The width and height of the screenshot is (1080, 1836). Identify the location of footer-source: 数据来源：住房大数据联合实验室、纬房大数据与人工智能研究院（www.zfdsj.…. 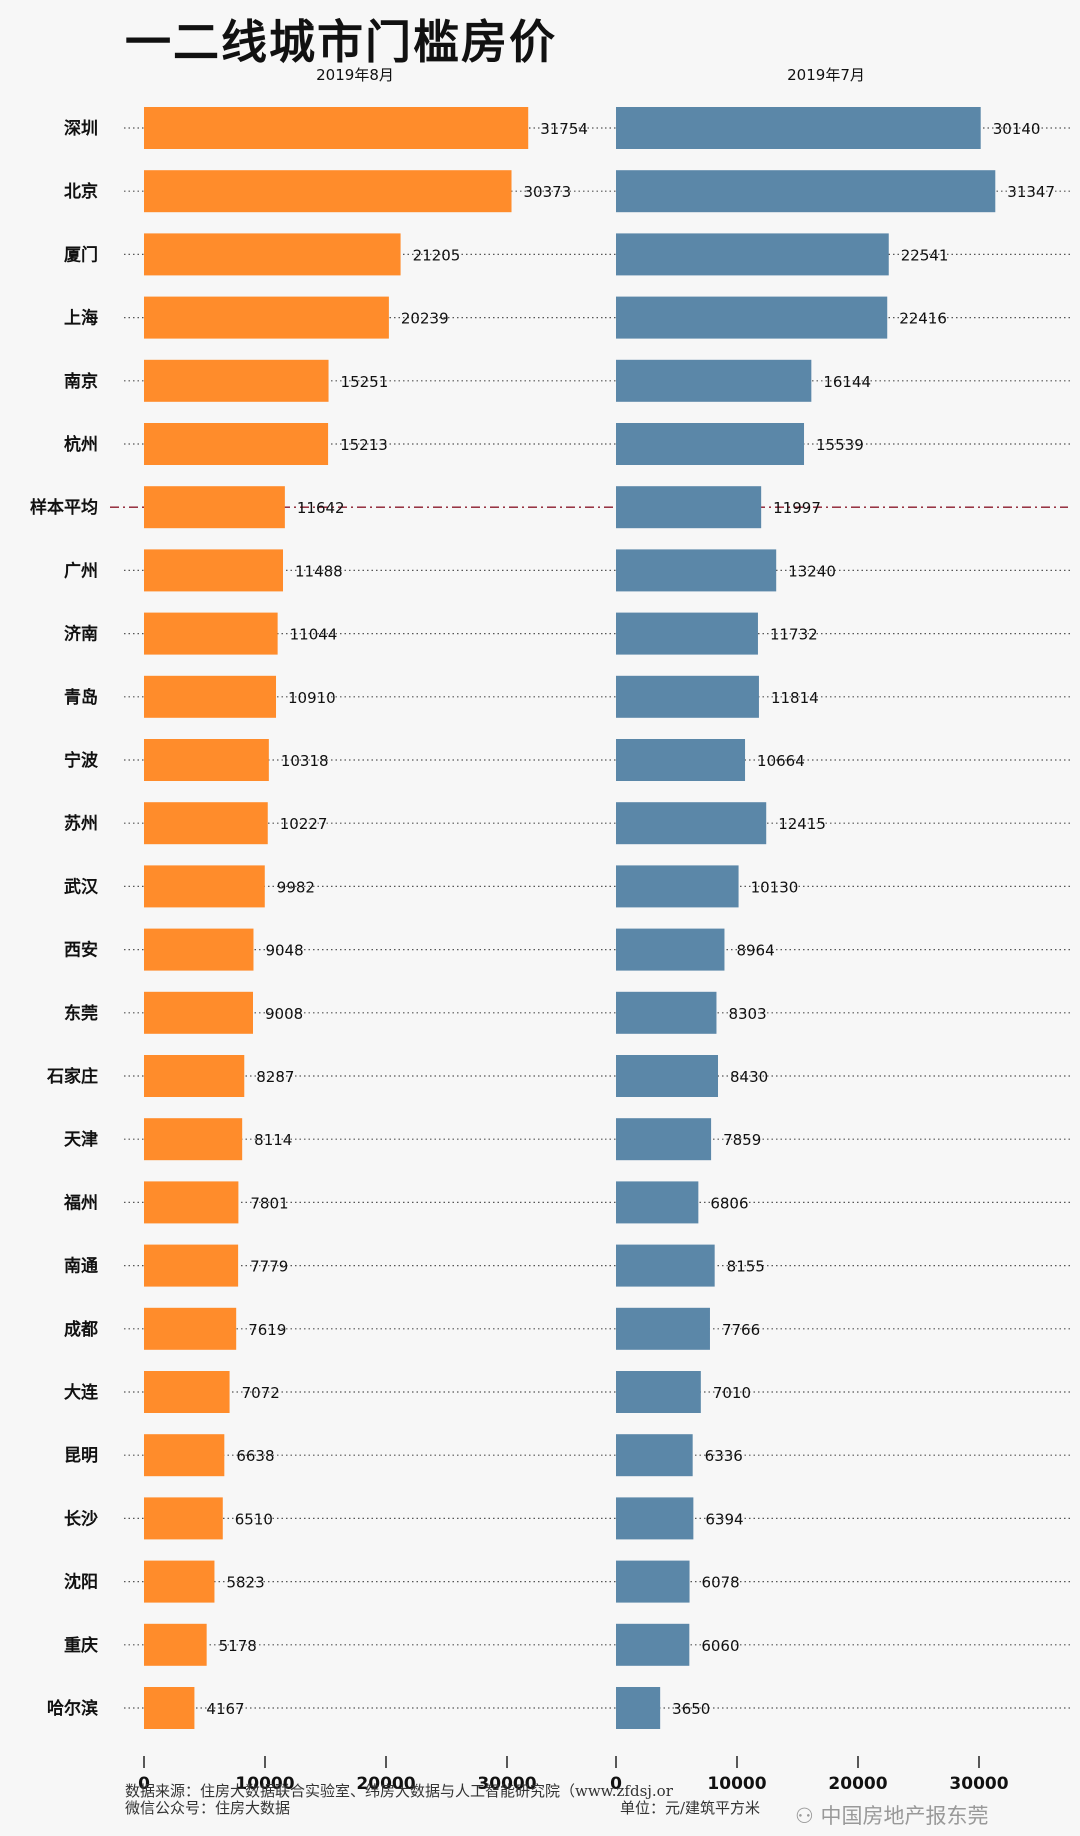
(399, 1800).